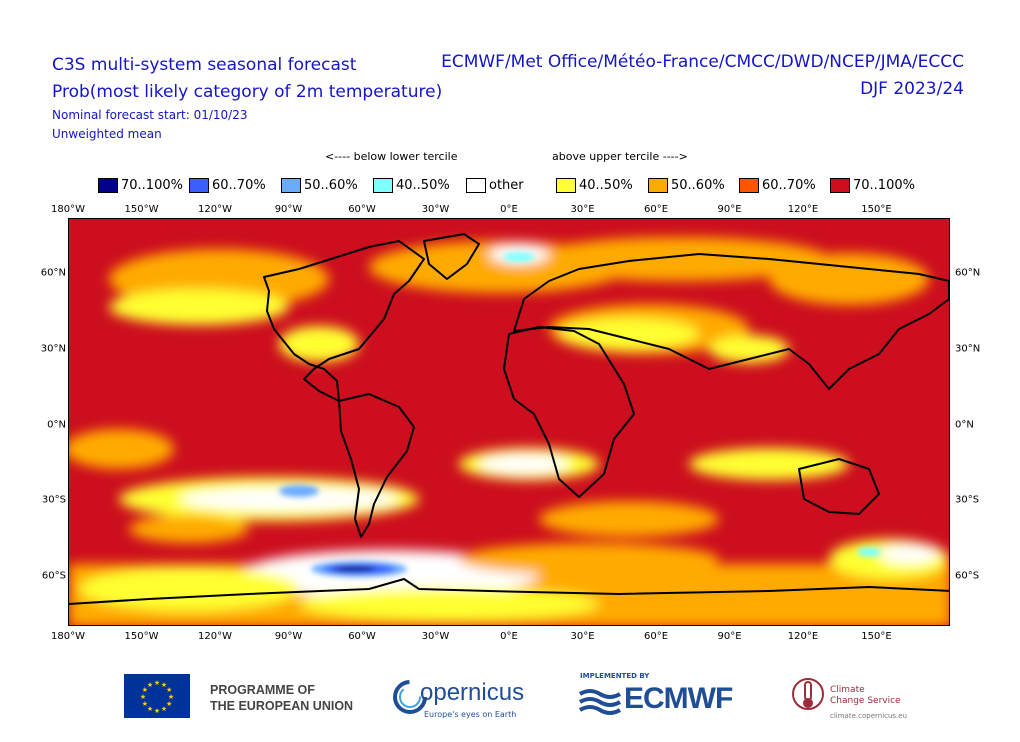  Describe the element at coordinates (141, 209) in the screenshot. I see `lon-tick-label: 150°W` at that location.